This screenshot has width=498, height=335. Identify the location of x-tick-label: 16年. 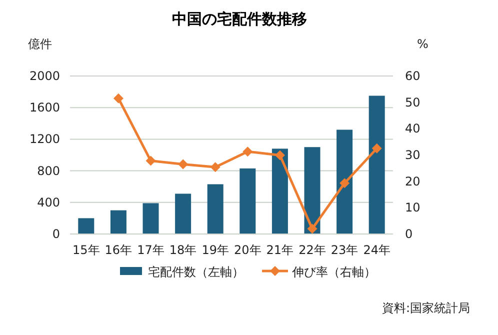
(118, 250).